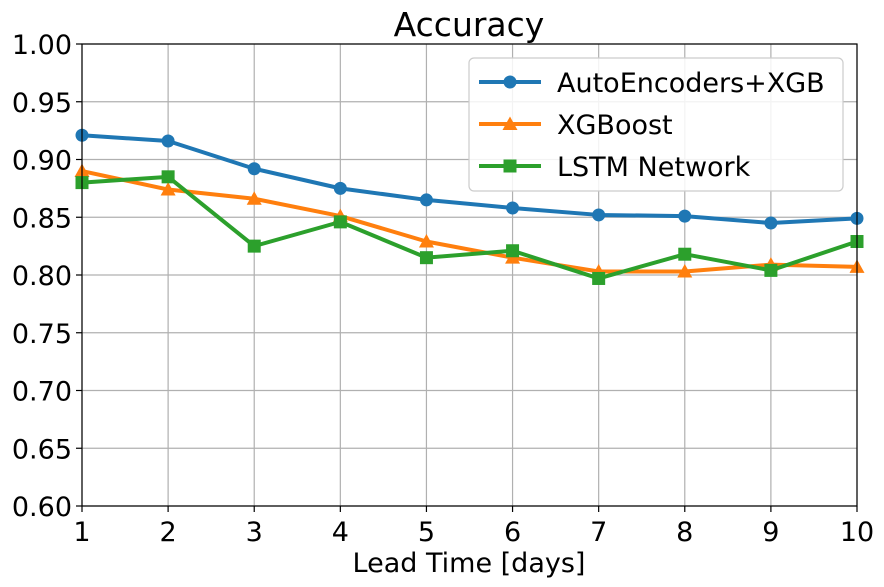 Image resolution: width=884 pixels, height=587 pixels. I want to click on legend-item: AutoEncoders+XGB, so click(652, 83).